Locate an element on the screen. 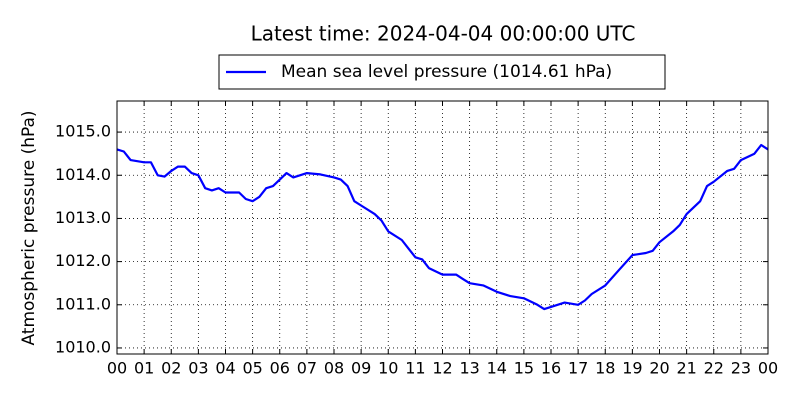  x-tick-label: 17 is located at coordinates (578, 368).